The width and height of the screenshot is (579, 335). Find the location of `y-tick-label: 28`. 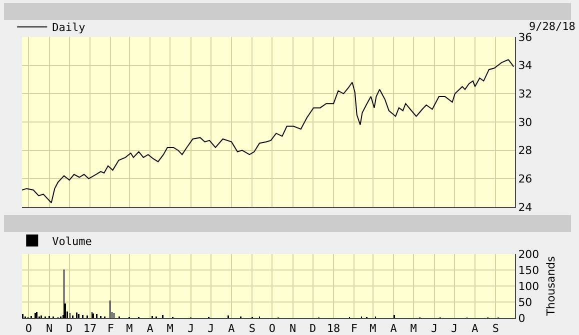

y-tick-label: 28 is located at coordinates (525, 151).